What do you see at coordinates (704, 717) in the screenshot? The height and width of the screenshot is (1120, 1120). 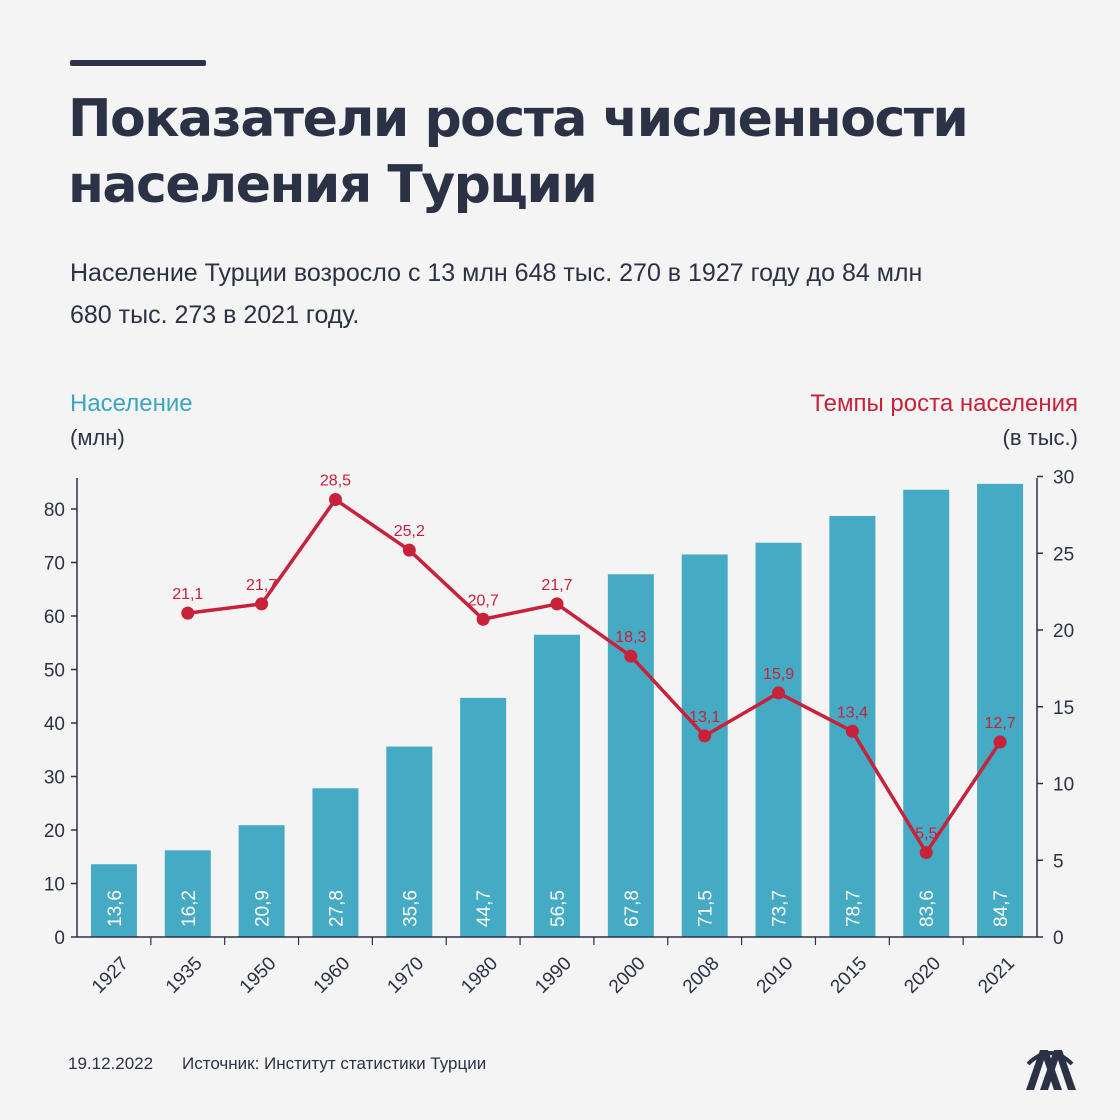 I see `growth-value-label: 13,1` at bounding box center [704, 717].